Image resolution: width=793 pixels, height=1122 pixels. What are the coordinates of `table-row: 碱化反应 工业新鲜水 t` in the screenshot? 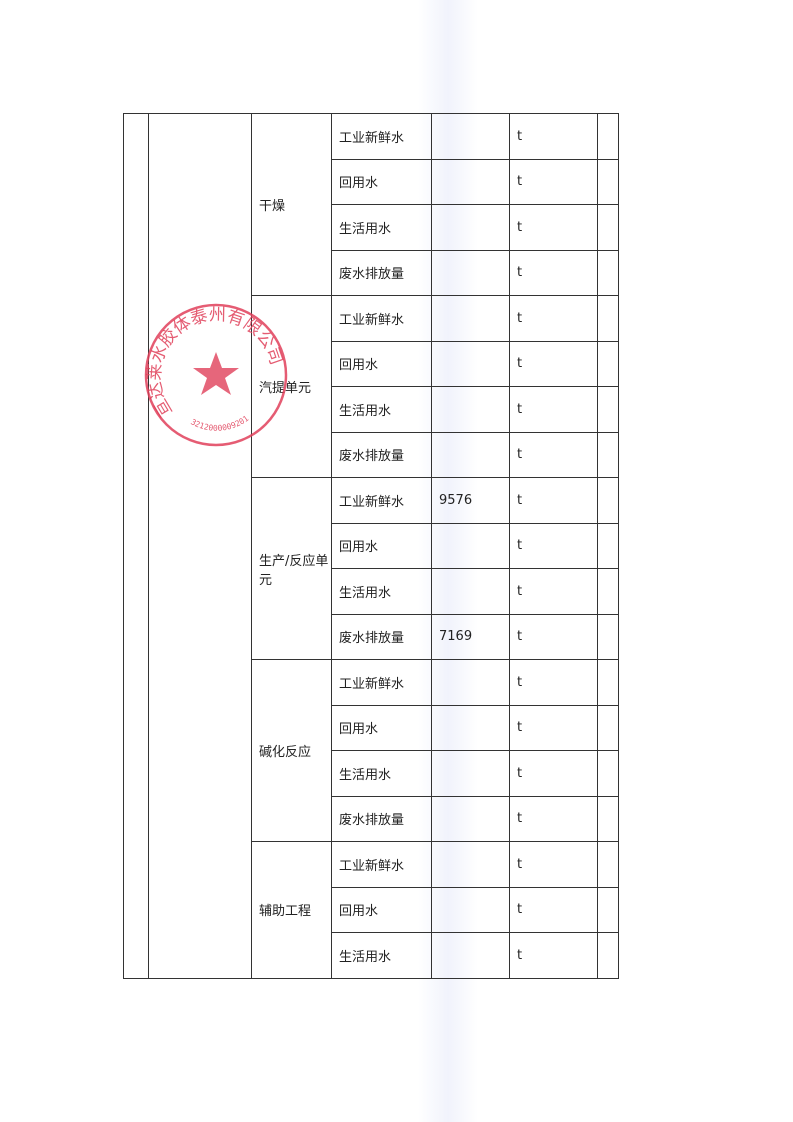 It's located at (371, 750).